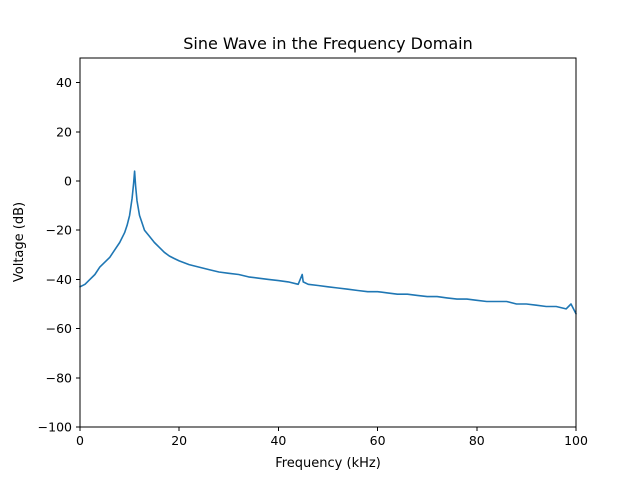 This screenshot has height=480, width=640. Describe the element at coordinates (278, 440) in the screenshot. I see `x-tick-label: 40` at that location.